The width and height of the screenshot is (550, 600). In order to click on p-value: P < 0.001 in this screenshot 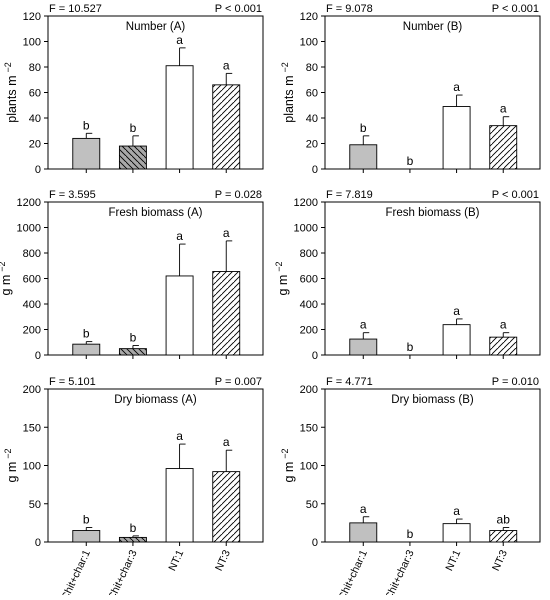, I will do `click(515, 9)`.